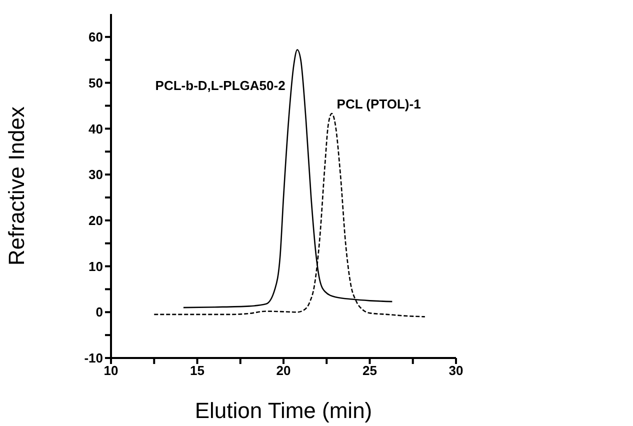 This screenshot has width=633, height=426. Describe the element at coordinates (378, 104) in the screenshot. I see `series-label: PCL (PTOL)-1` at that location.